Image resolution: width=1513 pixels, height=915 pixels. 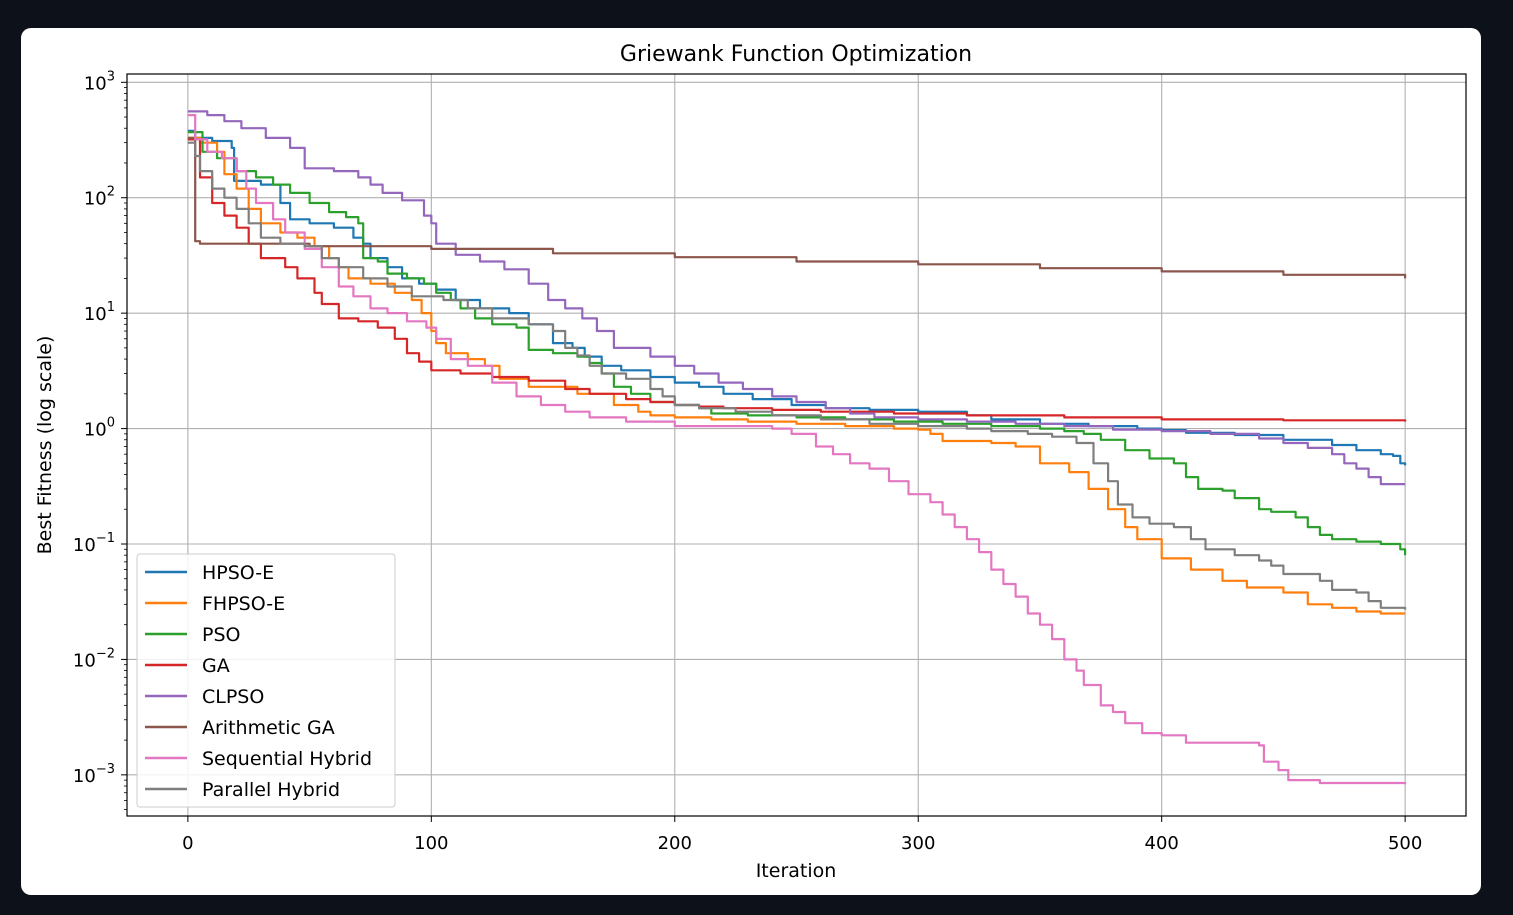 I want to click on x-tick-label: 300, so click(x=918, y=843).